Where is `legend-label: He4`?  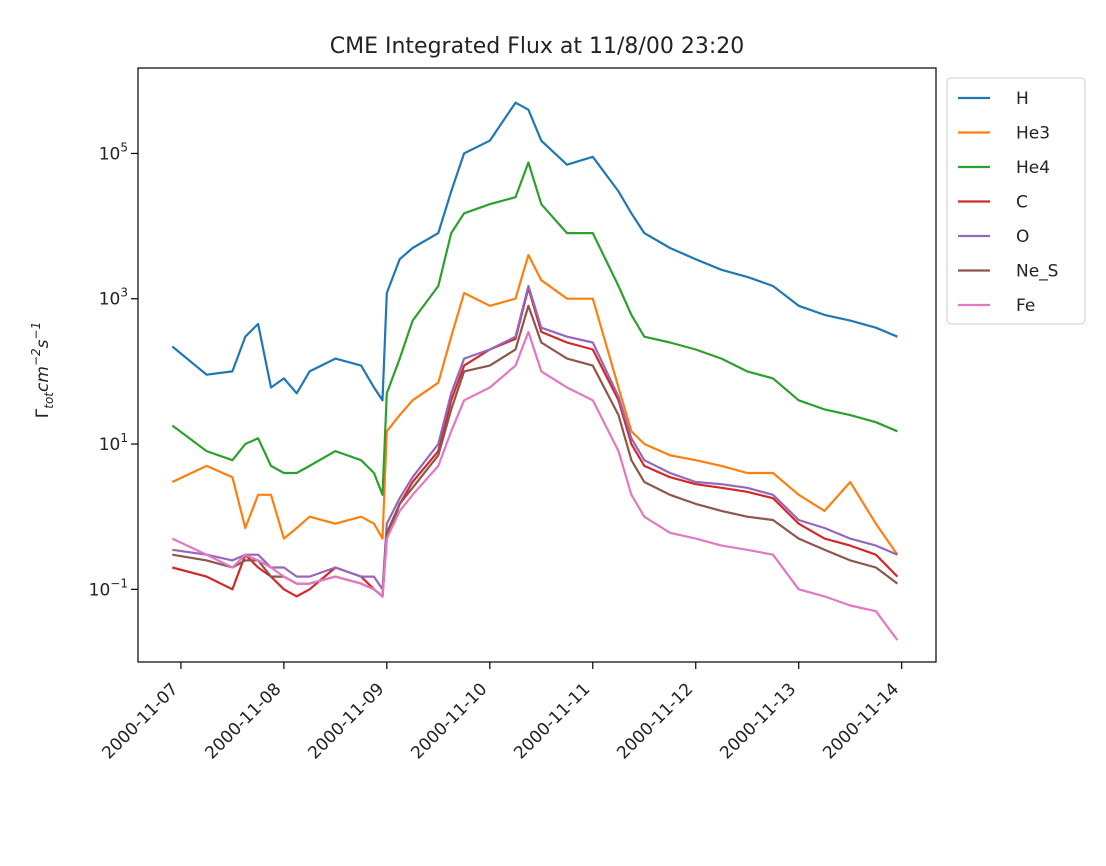 legend-label: He4 is located at coordinates (1033, 168).